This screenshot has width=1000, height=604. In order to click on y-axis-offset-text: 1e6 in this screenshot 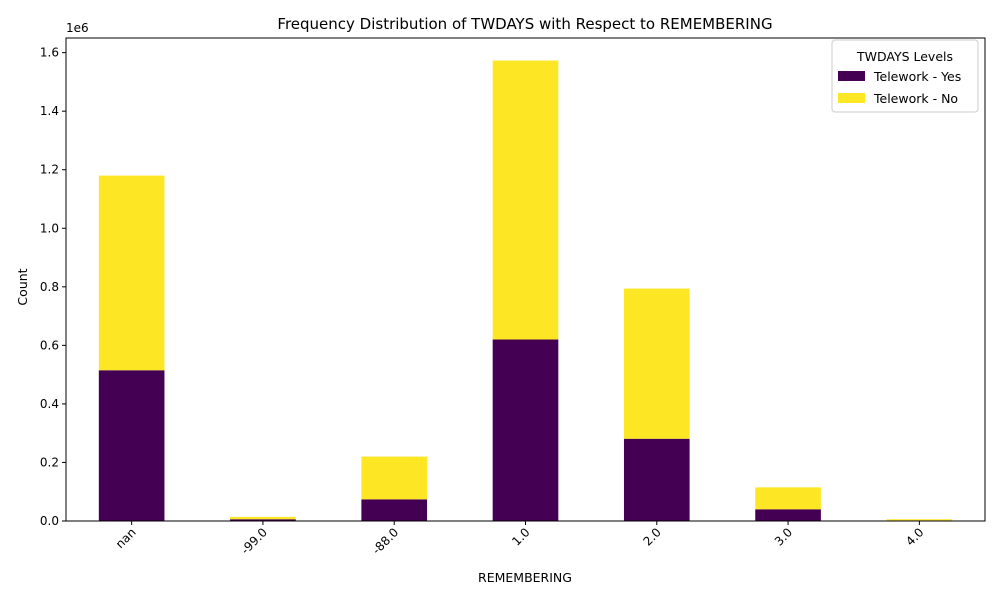, I will do `click(77, 28)`.